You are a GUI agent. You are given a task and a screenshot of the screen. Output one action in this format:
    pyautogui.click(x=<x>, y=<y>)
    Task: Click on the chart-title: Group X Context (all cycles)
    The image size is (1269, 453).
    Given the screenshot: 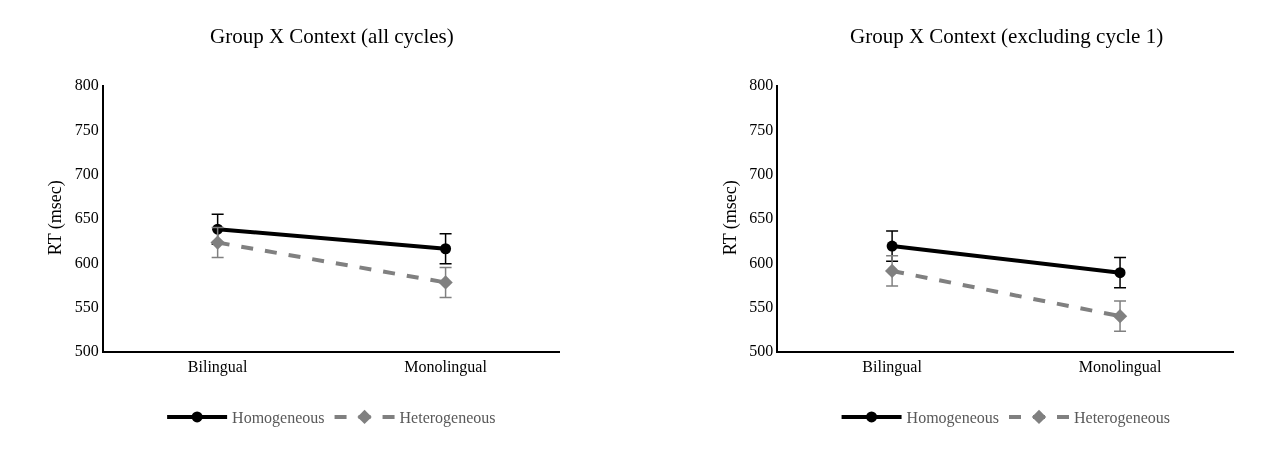 What is the action you would take?
    pyautogui.click(x=332, y=36)
    